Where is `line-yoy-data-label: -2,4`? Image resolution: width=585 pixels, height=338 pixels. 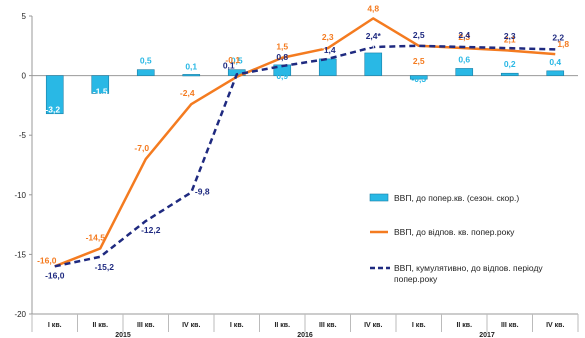 line-yoy-data-label: -2,4 is located at coordinates (187, 93).